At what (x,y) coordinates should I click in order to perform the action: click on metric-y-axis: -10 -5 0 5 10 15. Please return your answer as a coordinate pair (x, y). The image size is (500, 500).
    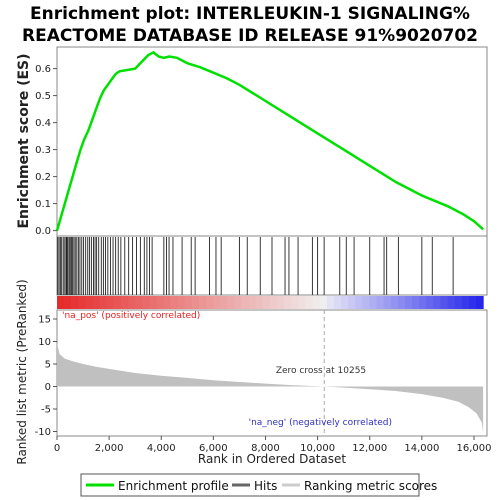
    Looking at the image, I should click on (46, 376).